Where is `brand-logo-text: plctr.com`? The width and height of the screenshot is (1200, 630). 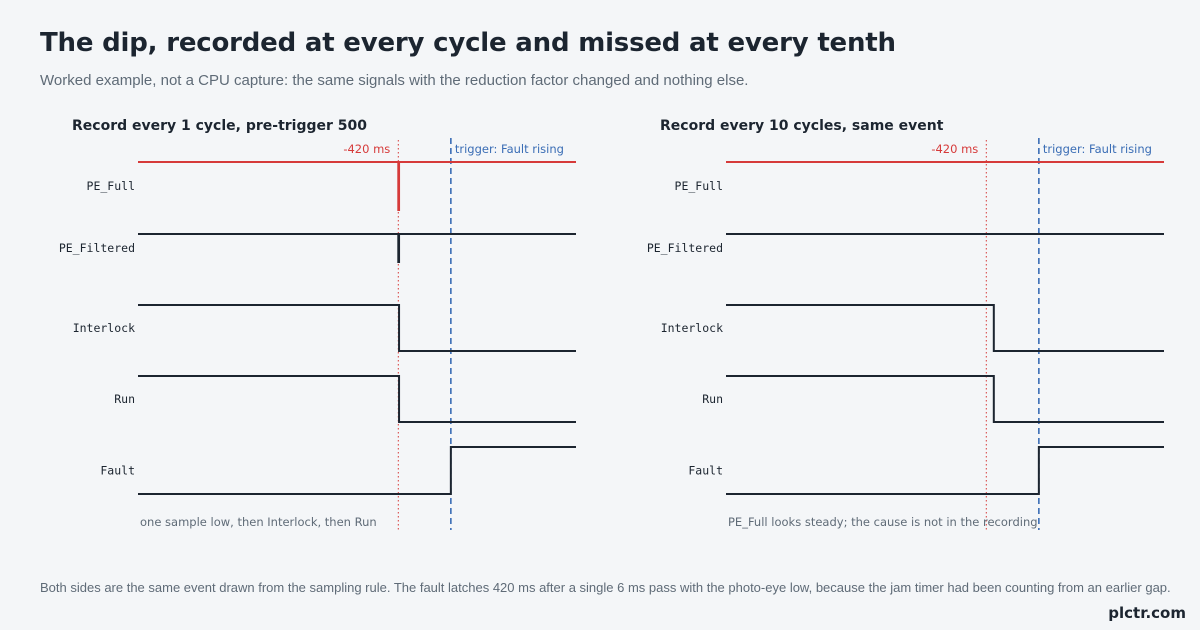
brand-logo-text: plctr.com is located at coordinates (1147, 613).